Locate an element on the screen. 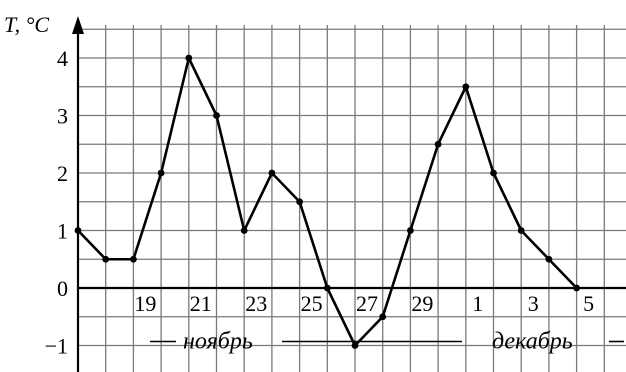 This screenshot has height=372, width=626. x-tick-label: 25 is located at coordinates (312, 303).